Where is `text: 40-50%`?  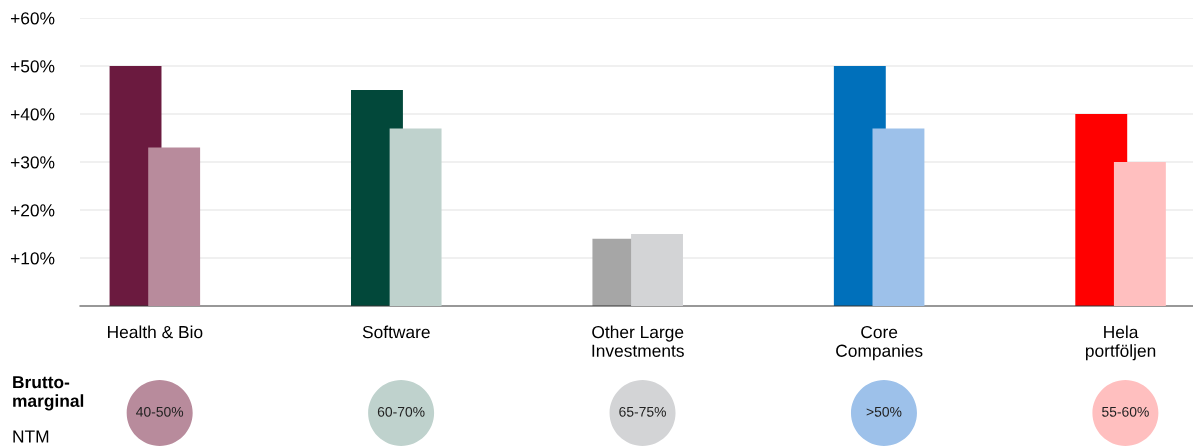 text: 40-50% is located at coordinates (160, 411).